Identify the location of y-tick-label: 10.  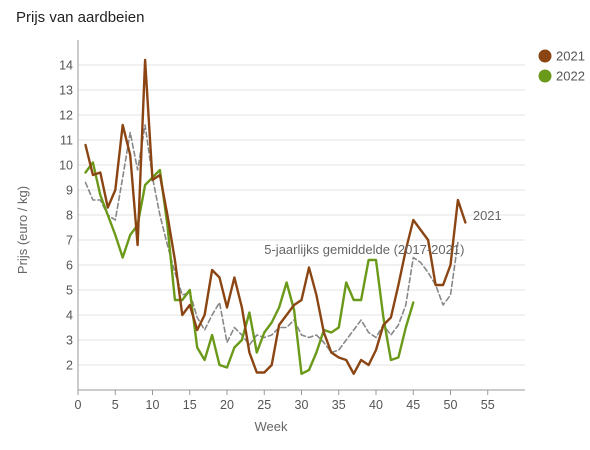
(66, 166).